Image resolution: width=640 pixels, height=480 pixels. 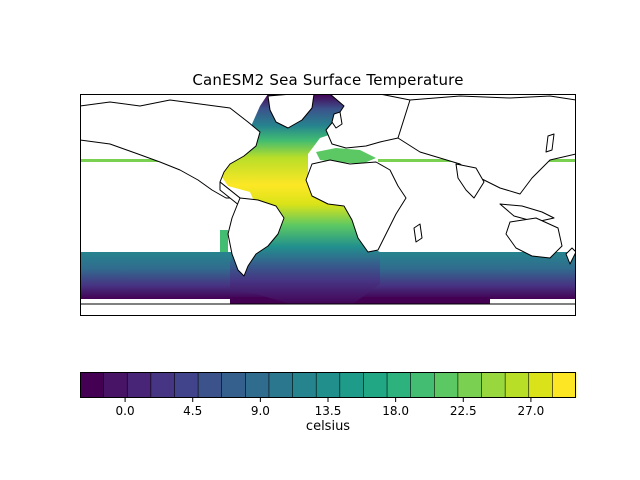 I want to click on colorbar-border, so click(x=328, y=385).